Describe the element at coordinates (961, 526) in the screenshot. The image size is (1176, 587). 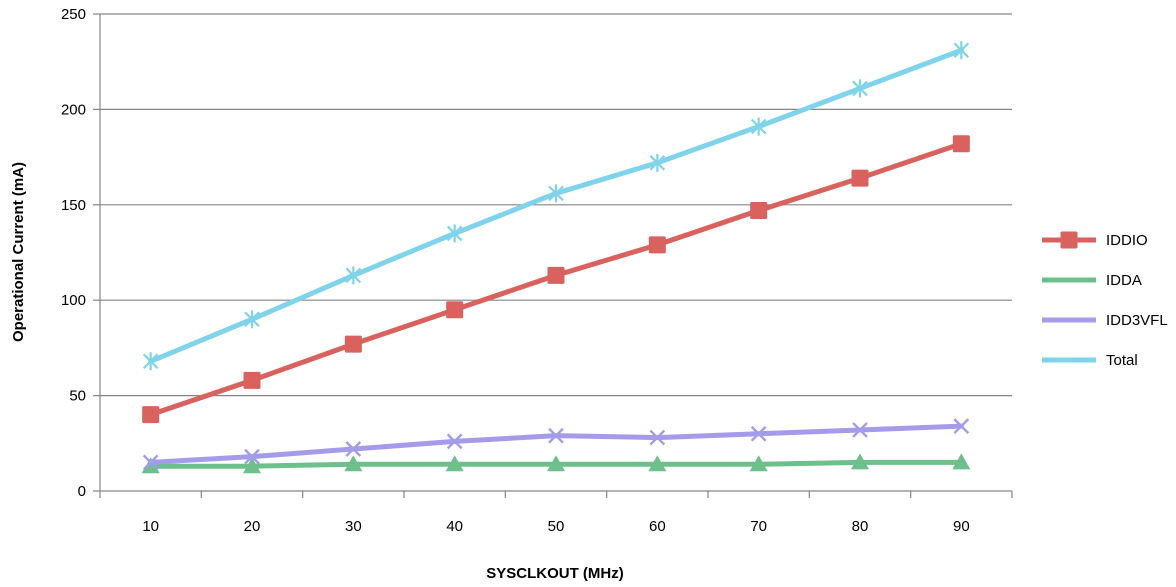
I see `x-tick-label: 90` at that location.